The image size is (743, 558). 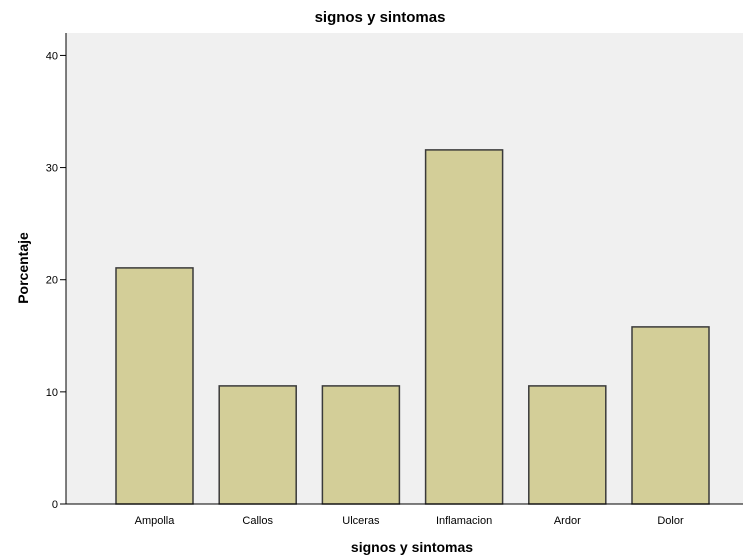 I want to click on y-tick-label: 40, so click(x=52, y=56).